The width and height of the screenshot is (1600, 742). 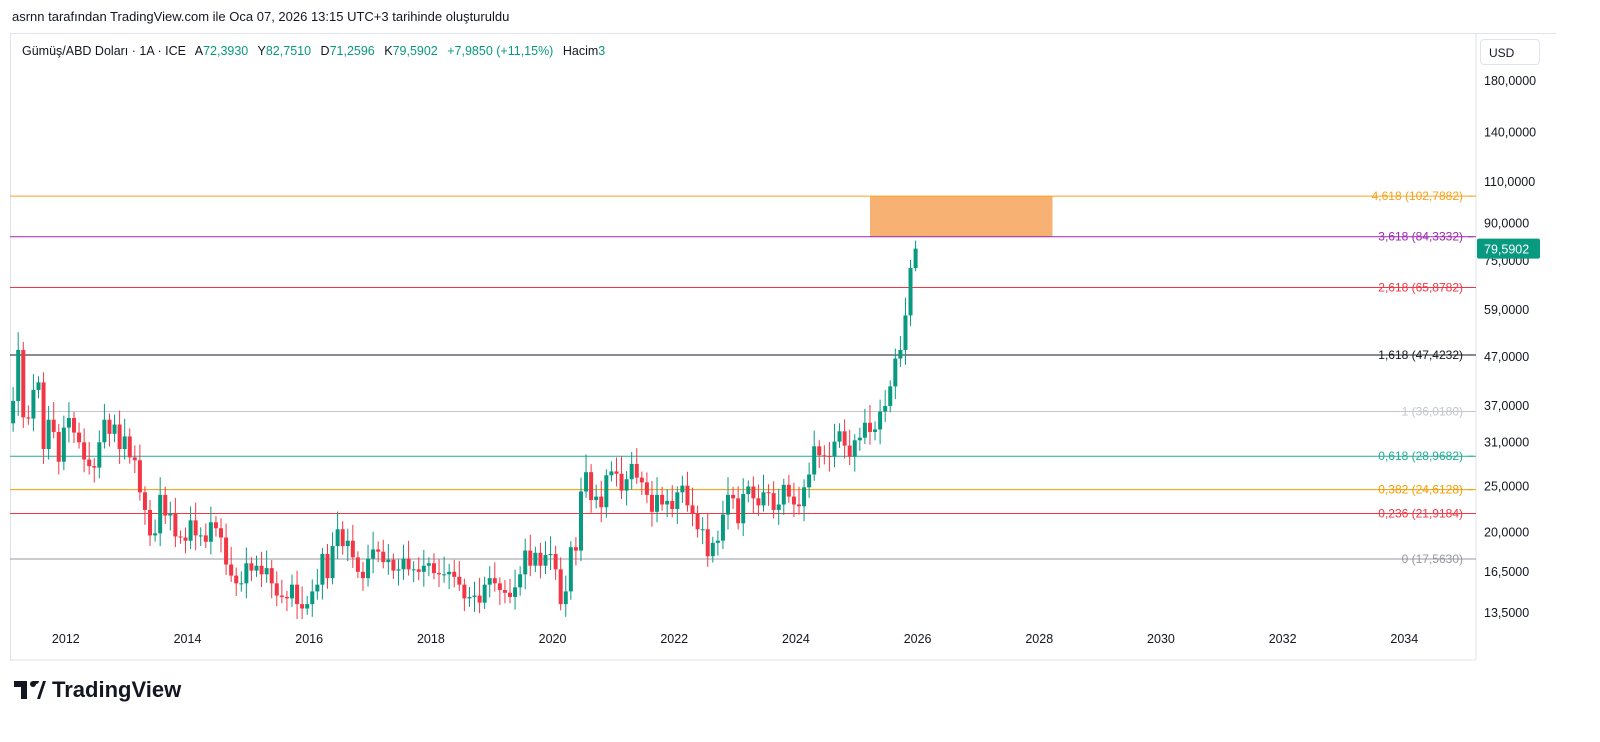 What do you see at coordinates (117, 689) in the screenshot?
I see `brand-name: TradingView` at bounding box center [117, 689].